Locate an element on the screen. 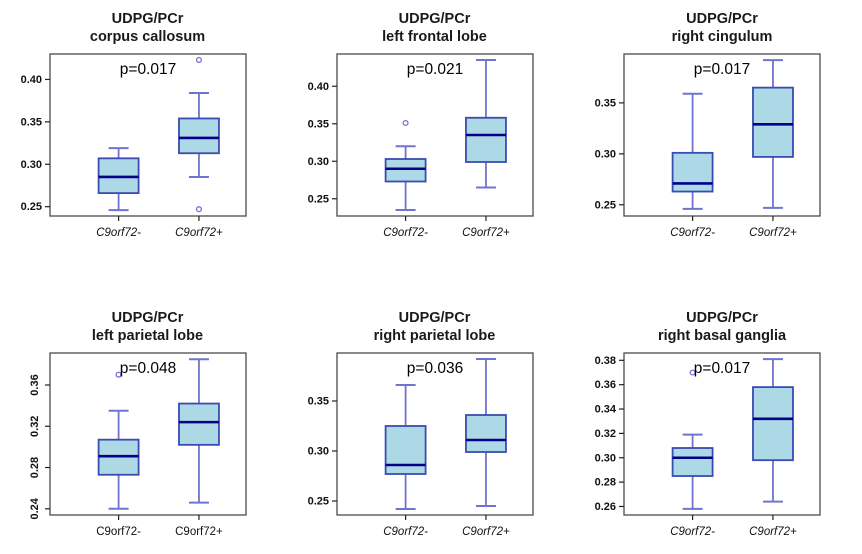 The width and height of the screenshot is (862, 554). boxplot-canvas-left-parietal-lobe: 0.24 0.28 0.32 0.36 C9orf72- C9orf72+ p=0.048 is located at coordinates (138, 445).